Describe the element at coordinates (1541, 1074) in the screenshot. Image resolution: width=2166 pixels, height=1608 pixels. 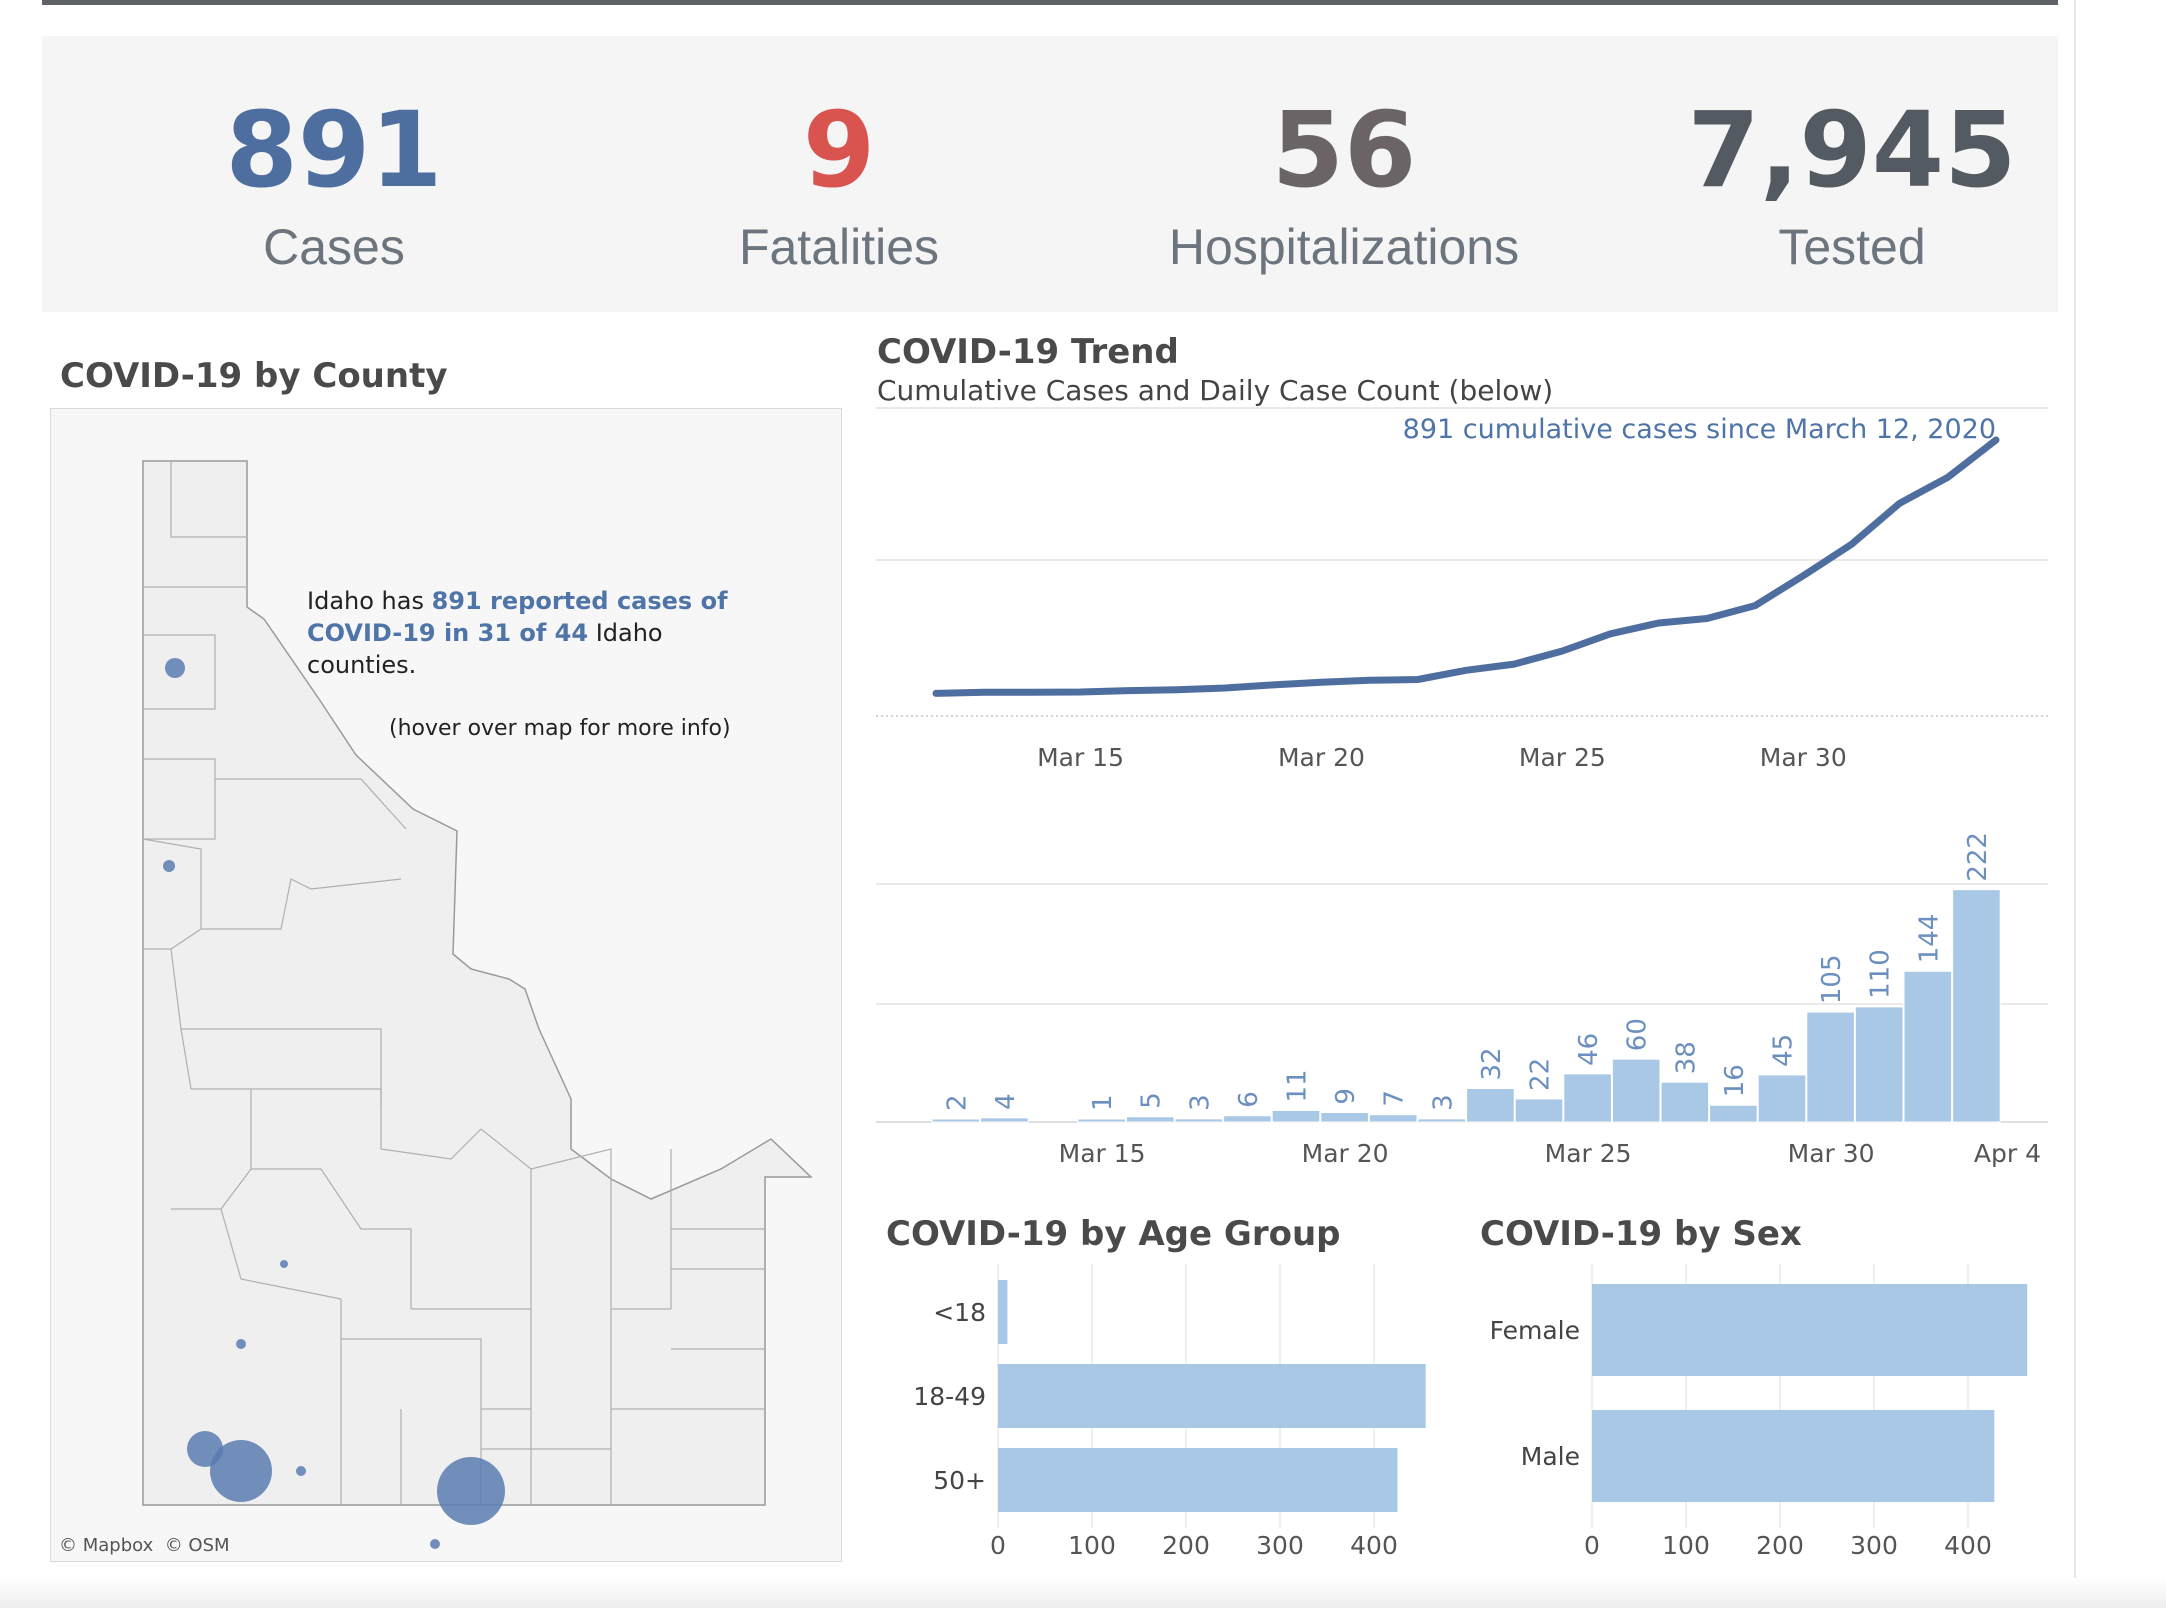
I see `daily-bar-label: 22` at that location.